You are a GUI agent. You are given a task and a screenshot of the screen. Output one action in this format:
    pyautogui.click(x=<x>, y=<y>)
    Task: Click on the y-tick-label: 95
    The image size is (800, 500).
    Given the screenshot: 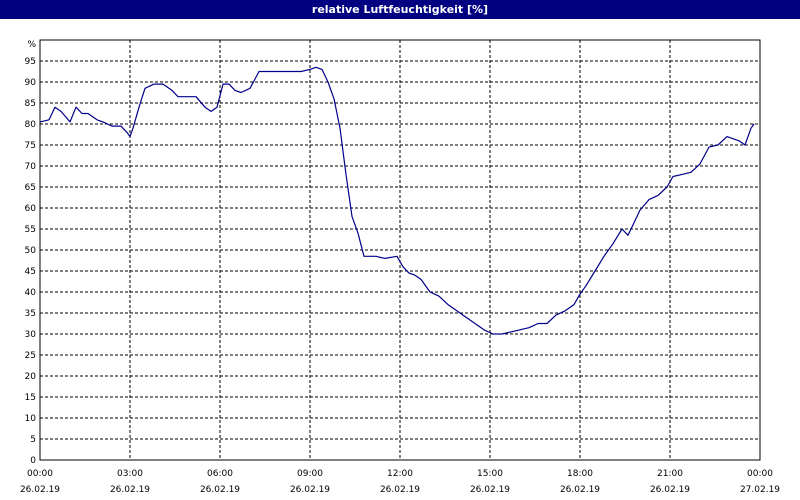 What is the action you would take?
    pyautogui.click(x=30, y=62)
    